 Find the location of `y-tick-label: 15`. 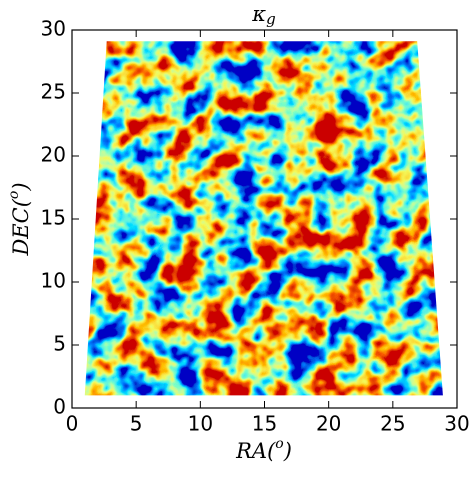

y-tick-label: 15 is located at coordinates (53, 218).